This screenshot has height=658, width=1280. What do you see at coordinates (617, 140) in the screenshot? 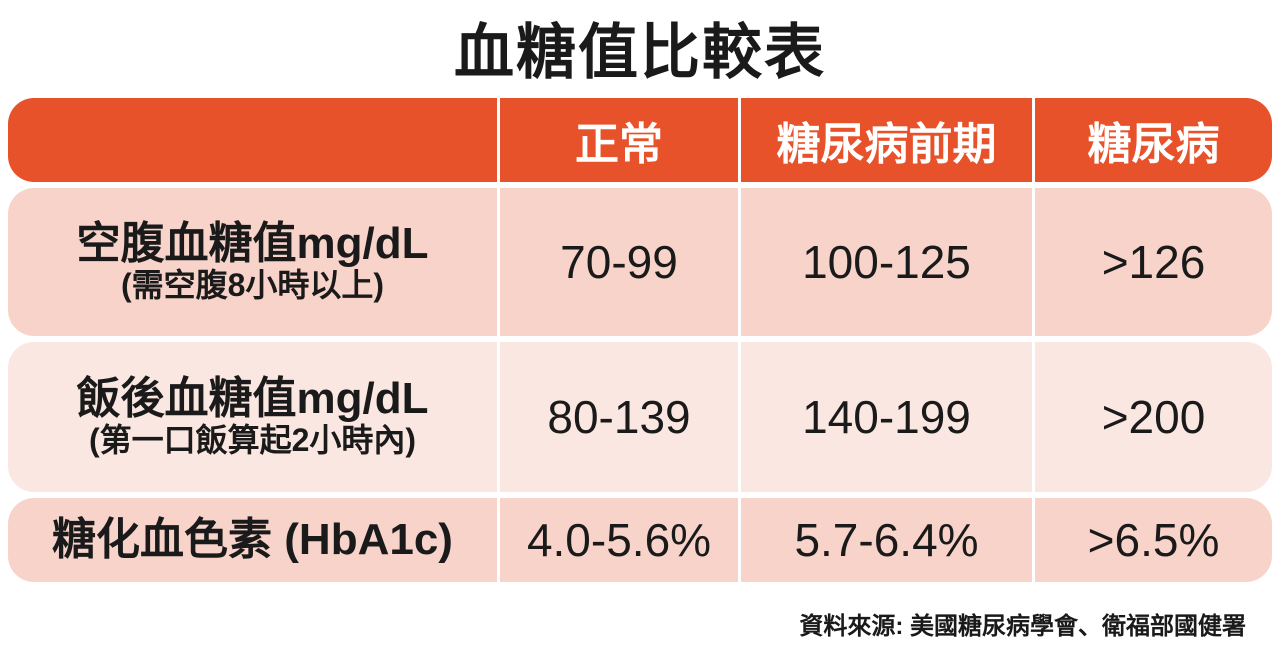
I see `header-cell: 正常` at bounding box center [617, 140].